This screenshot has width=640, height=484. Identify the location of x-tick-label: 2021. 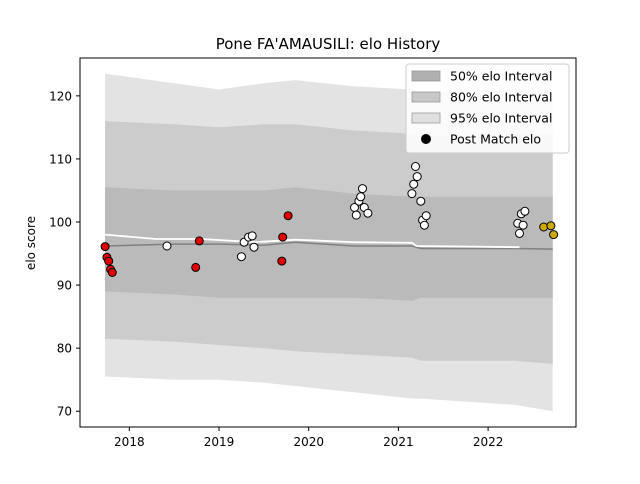
(398, 442).